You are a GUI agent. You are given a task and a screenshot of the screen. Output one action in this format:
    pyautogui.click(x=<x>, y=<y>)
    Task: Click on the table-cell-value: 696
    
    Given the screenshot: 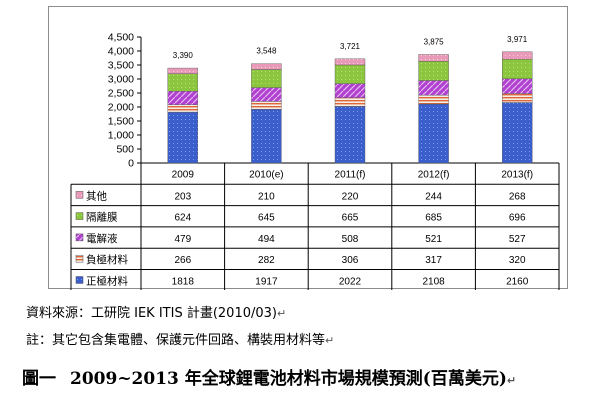 What is the action you would take?
    pyautogui.click(x=517, y=218)
    